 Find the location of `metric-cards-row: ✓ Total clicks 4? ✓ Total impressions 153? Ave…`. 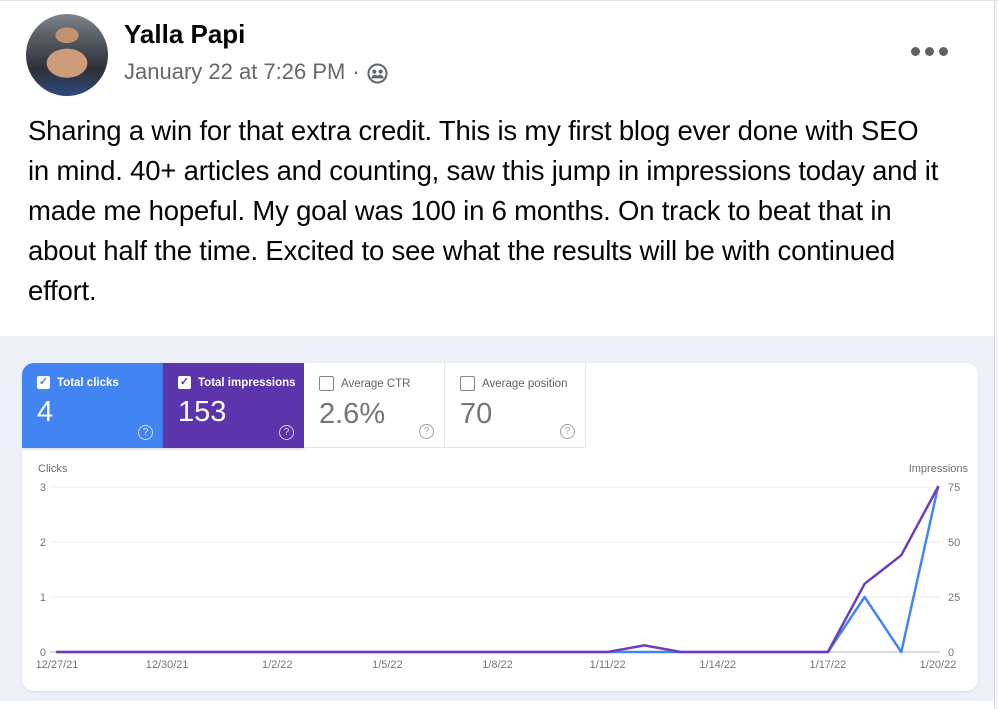

metric-cards-row: ✓ Total clicks 4? ✓ Total impressions 153? Ave… is located at coordinates (500, 405).